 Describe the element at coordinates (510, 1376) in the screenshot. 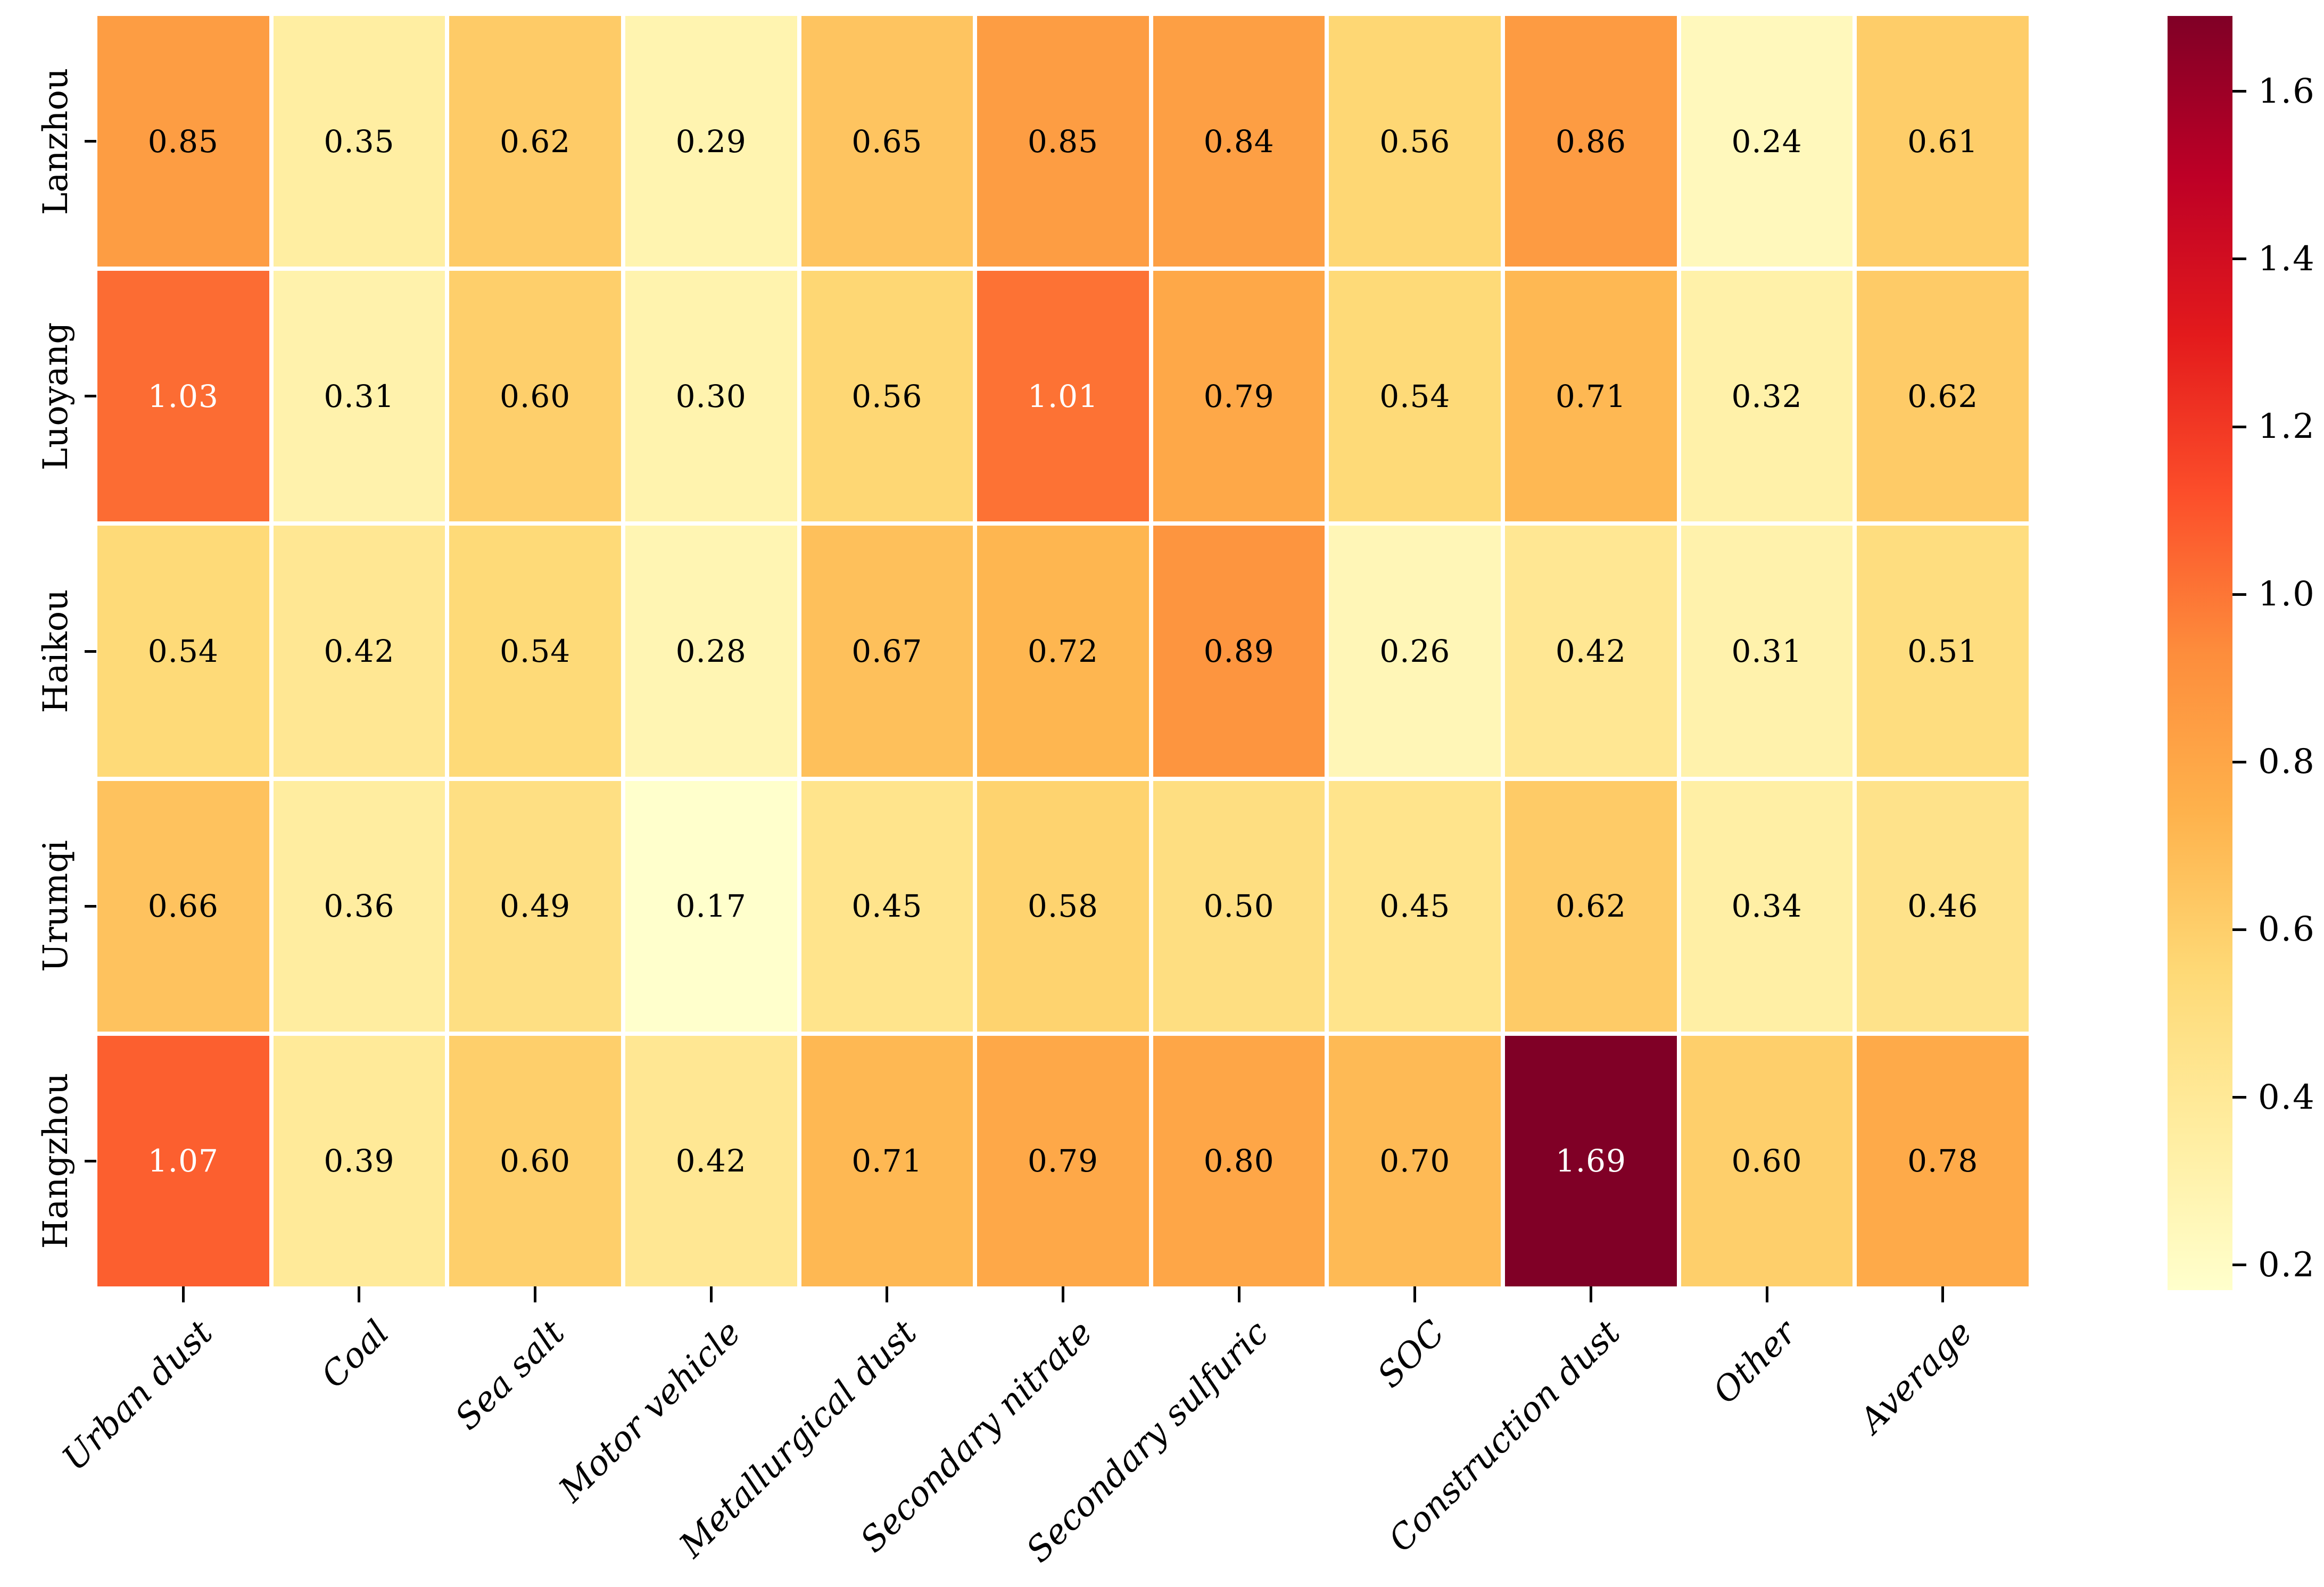

I see `x-tick-label: Sea salt` at that location.